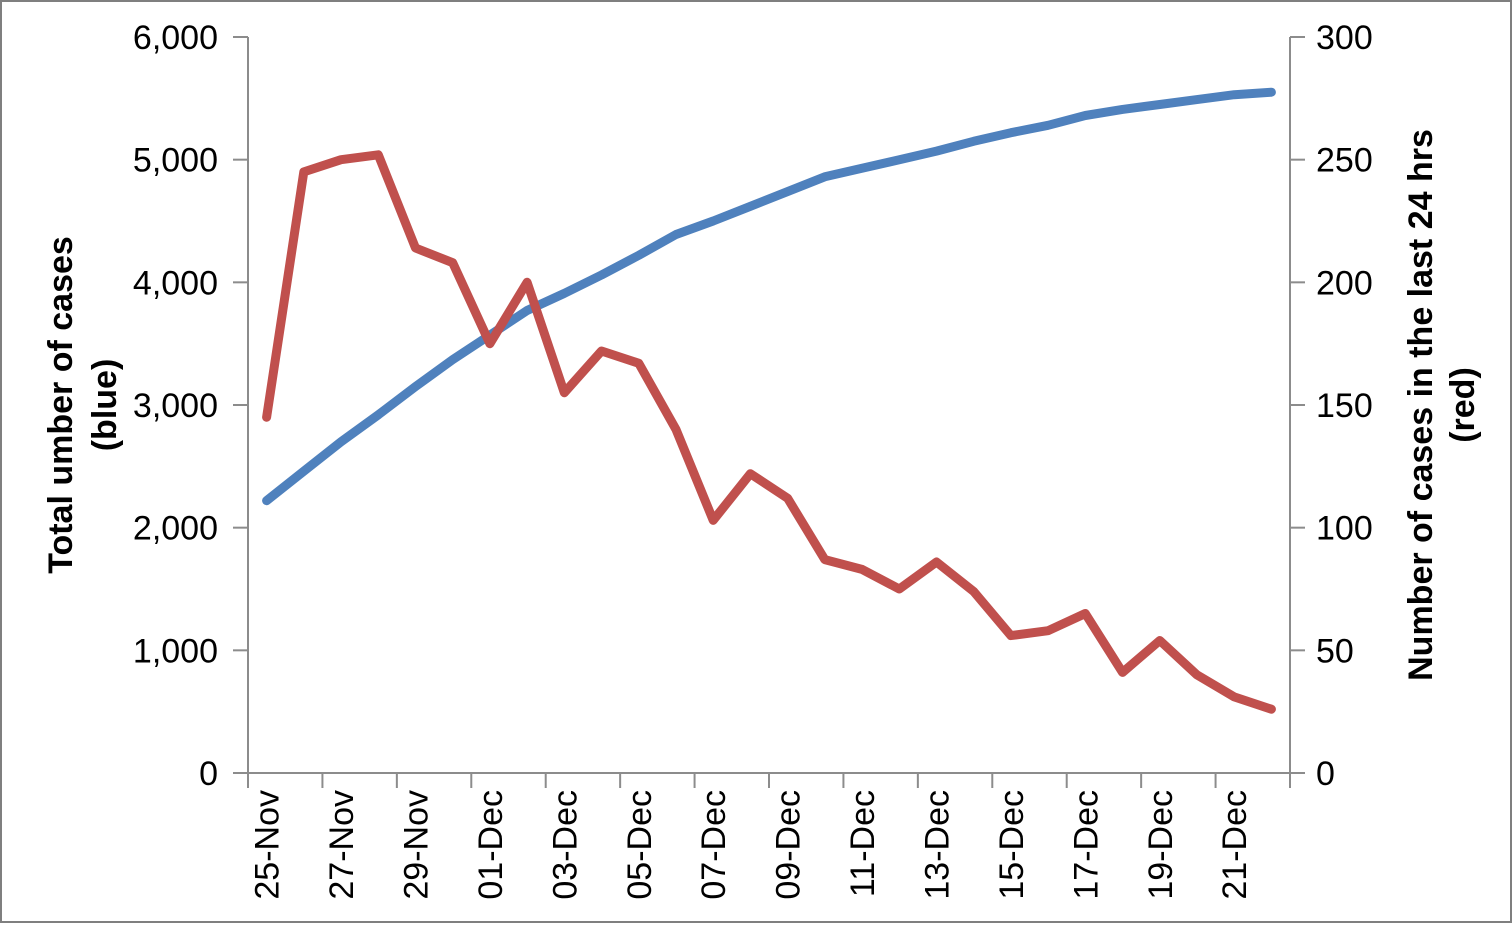  Describe the element at coordinates (175, 38) in the screenshot. I see `y-axis-left-tick-label: 6,000` at that location.